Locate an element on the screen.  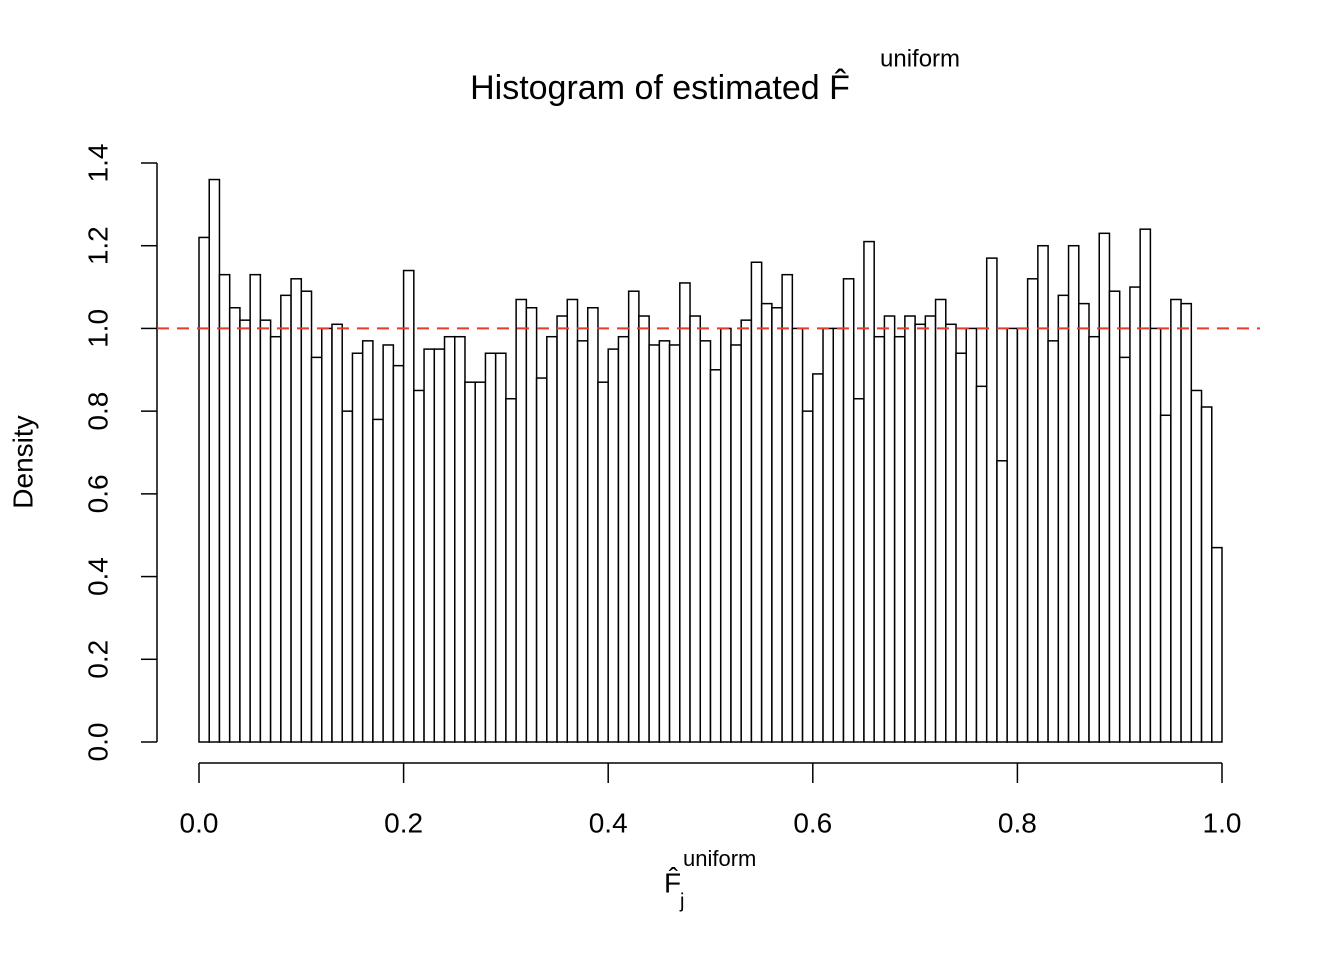
x-tick-label: 1.0 is located at coordinates (1222, 822).